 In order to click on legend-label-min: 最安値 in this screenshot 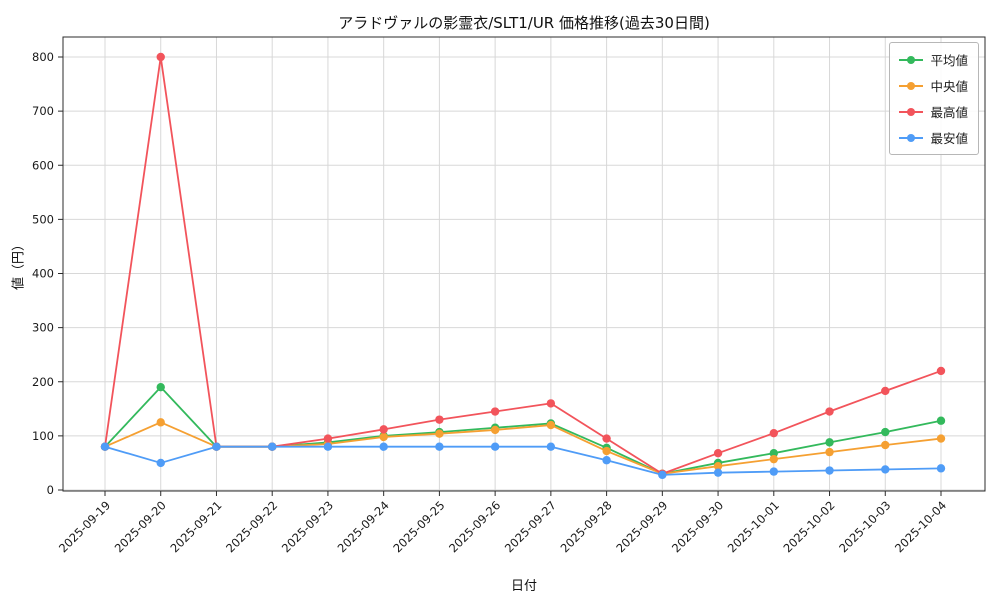, I will do `click(949, 138)`.